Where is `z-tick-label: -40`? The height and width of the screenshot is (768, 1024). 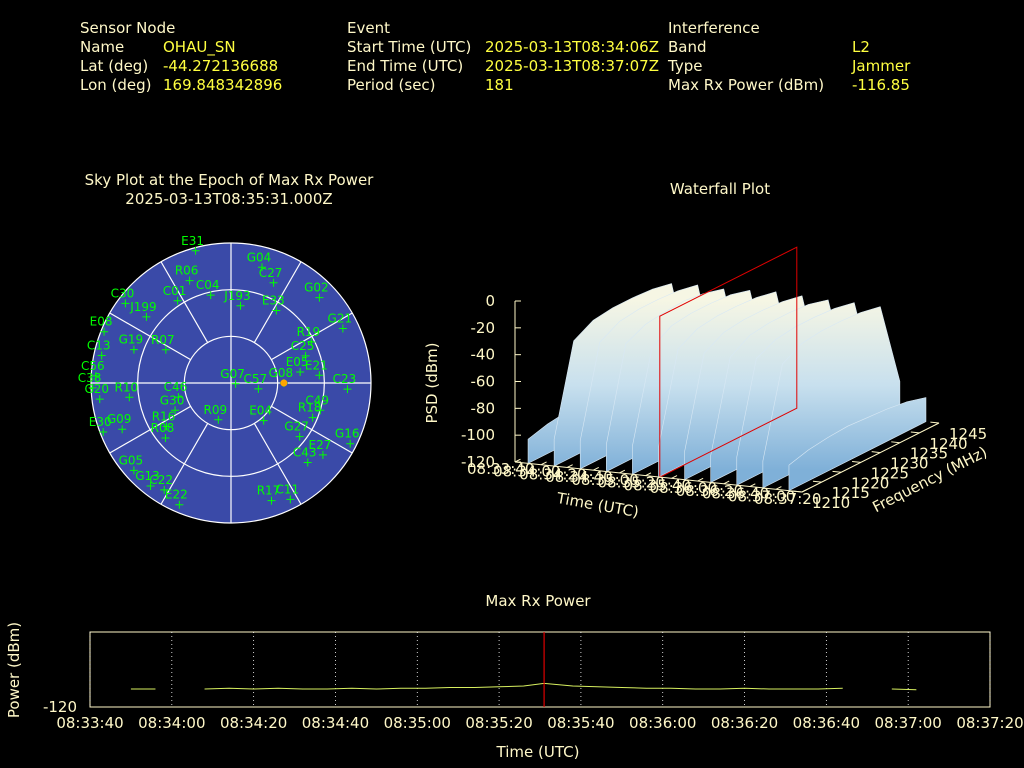
z-tick-label: -40 is located at coordinates (483, 355).